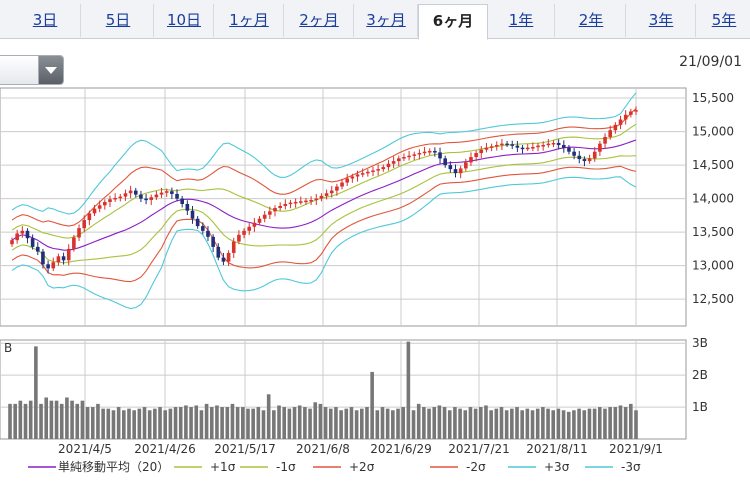  What do you see at coordinates (521, 20) in the screenshot?
I see `tab-7: 1年` at bounding box center [521, 20].